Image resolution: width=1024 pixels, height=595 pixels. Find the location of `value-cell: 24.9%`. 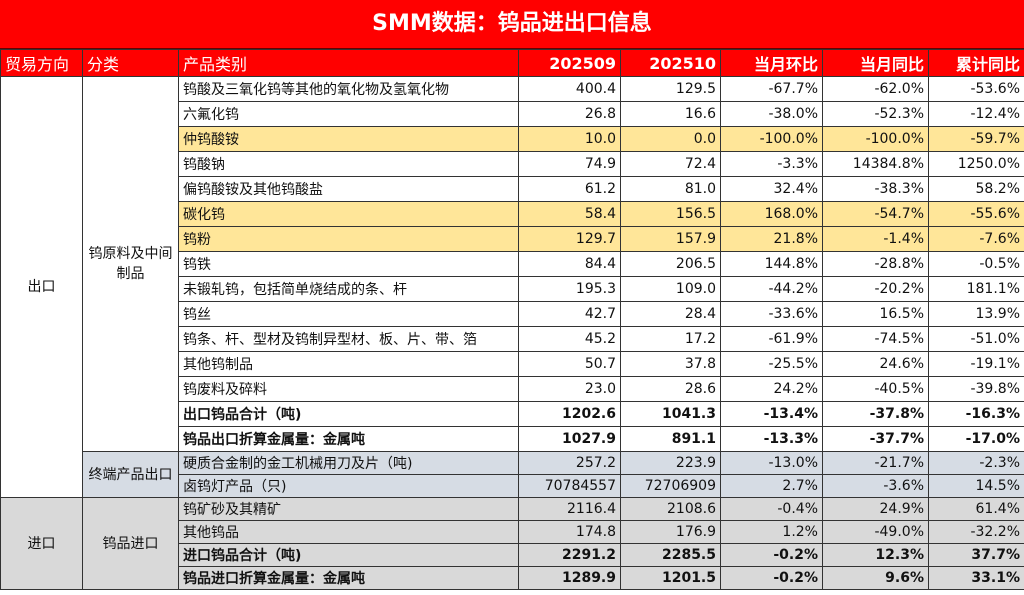

value-cell: 24.9% is located at coordinates (875, 509).